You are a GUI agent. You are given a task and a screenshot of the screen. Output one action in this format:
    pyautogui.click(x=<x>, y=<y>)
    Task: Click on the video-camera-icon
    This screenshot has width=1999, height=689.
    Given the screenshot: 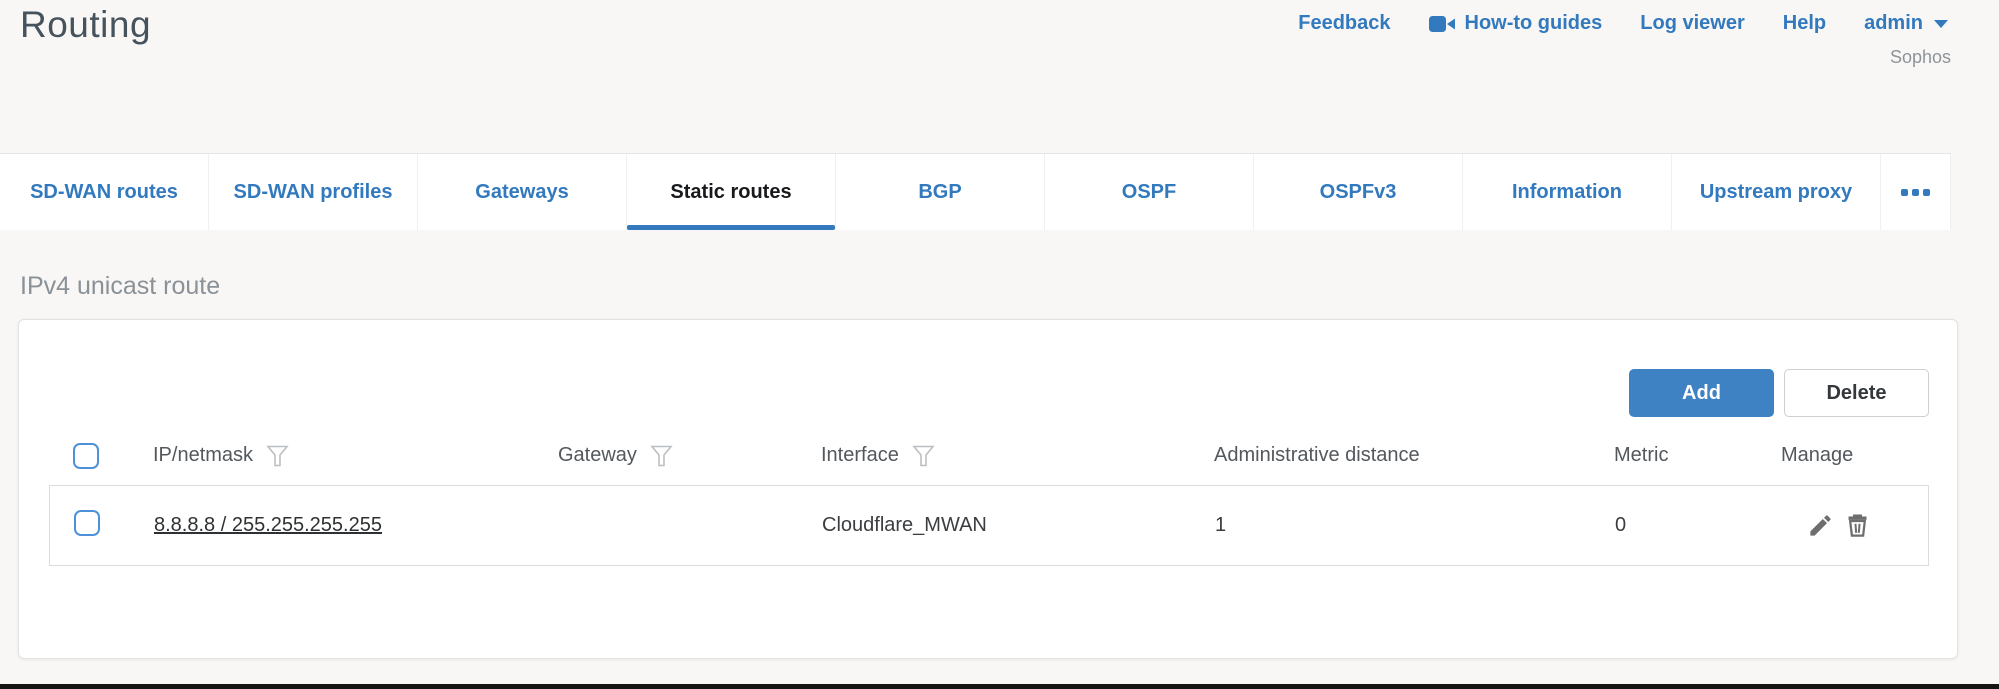 What is the action you would take?
    pyautogui.click(x=1442, y=24)
    